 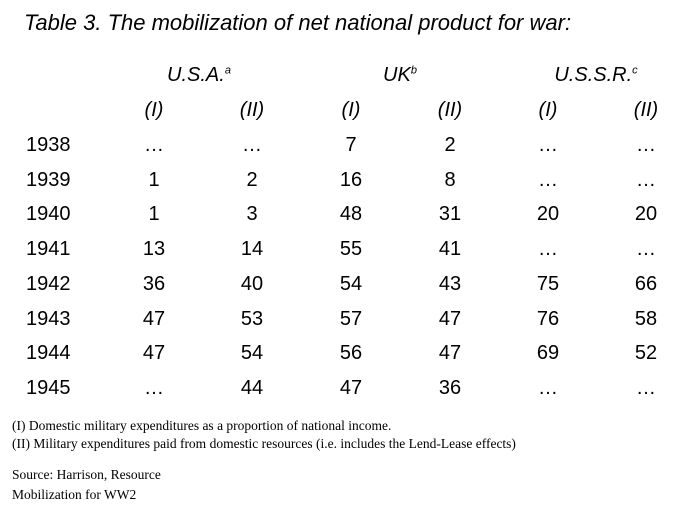 I want to click on country-header: U.S.A.a, so click(x=199, y=75).